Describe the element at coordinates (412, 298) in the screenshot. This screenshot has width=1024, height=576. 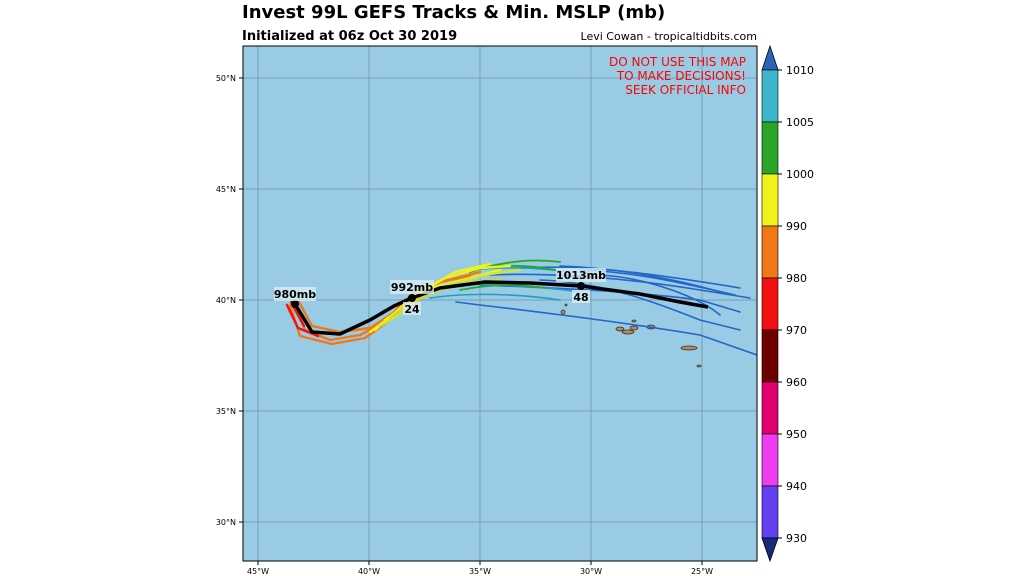
I see `mean-track-point-24h` at that location.